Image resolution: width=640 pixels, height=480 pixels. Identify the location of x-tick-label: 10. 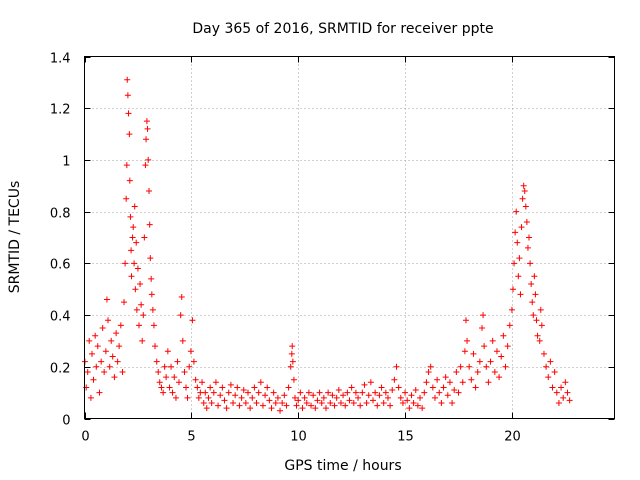
(298, 437).